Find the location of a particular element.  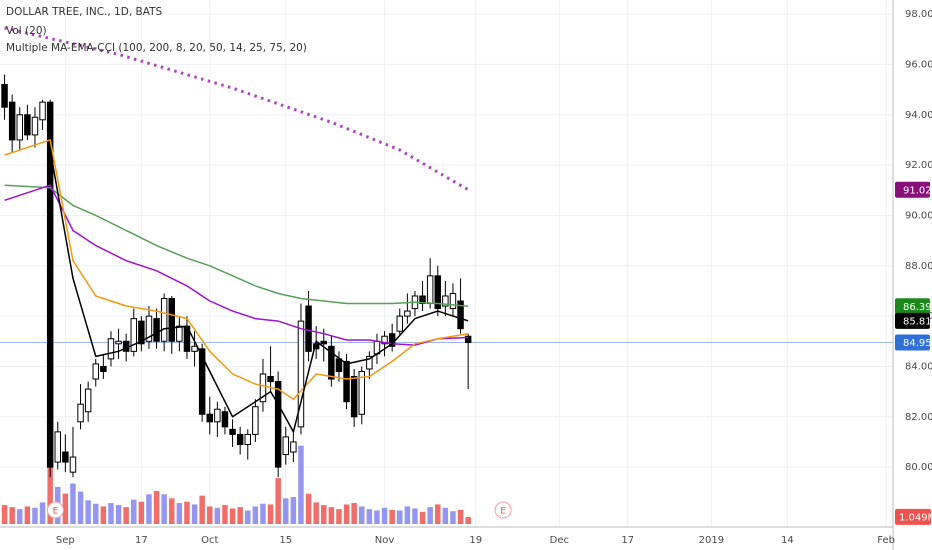

price-pill-label: 91.02 is located at coordinates (917, 190).